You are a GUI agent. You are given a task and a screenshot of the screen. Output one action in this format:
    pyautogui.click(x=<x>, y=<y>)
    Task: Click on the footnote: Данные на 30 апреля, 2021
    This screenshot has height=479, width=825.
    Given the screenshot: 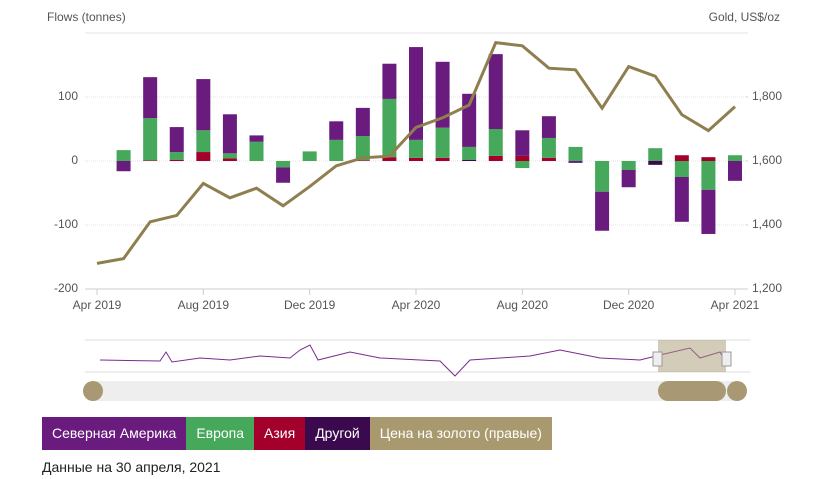 What is the action you would take?
    pyautogui.click(x=131, y=467)
    